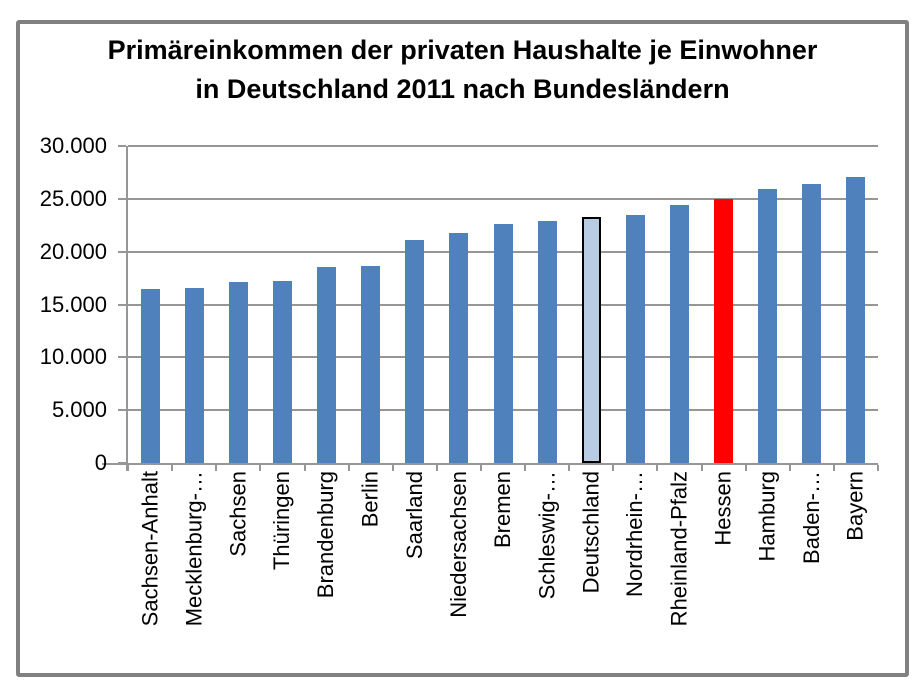  What do you see at coordinates (371, 364) in the screenshot?
I see `bar-berlin` at bounding box center [371, 364].